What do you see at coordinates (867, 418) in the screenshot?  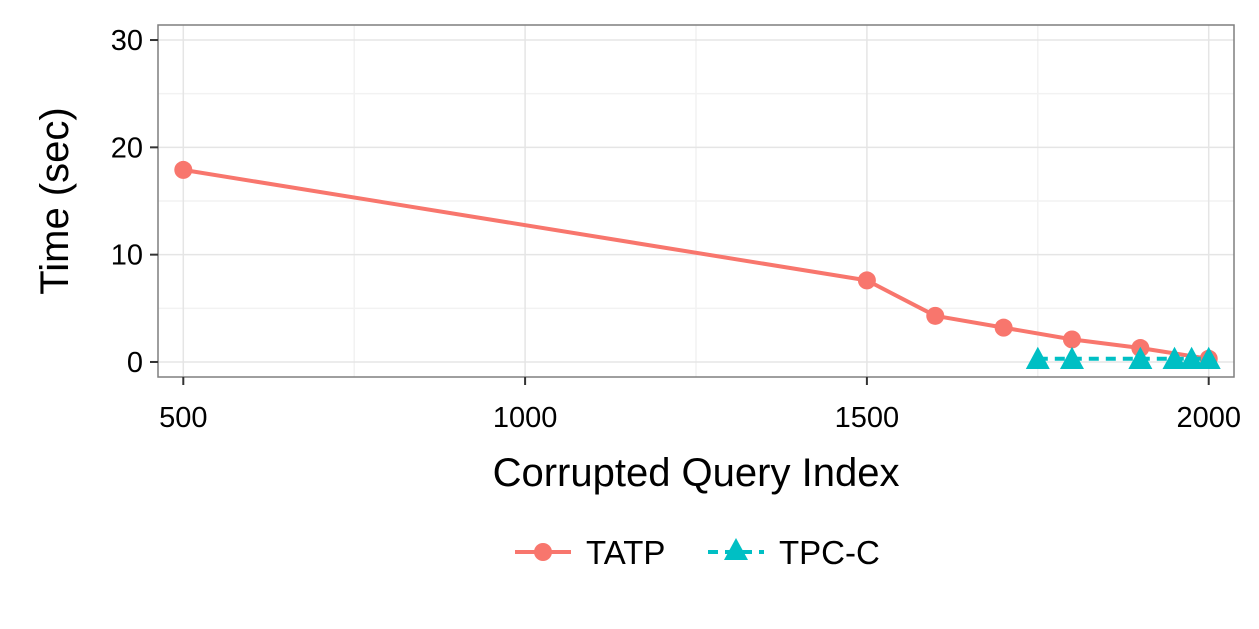 I see `x-tick-label: 1500` at bounding box center [867, 418].